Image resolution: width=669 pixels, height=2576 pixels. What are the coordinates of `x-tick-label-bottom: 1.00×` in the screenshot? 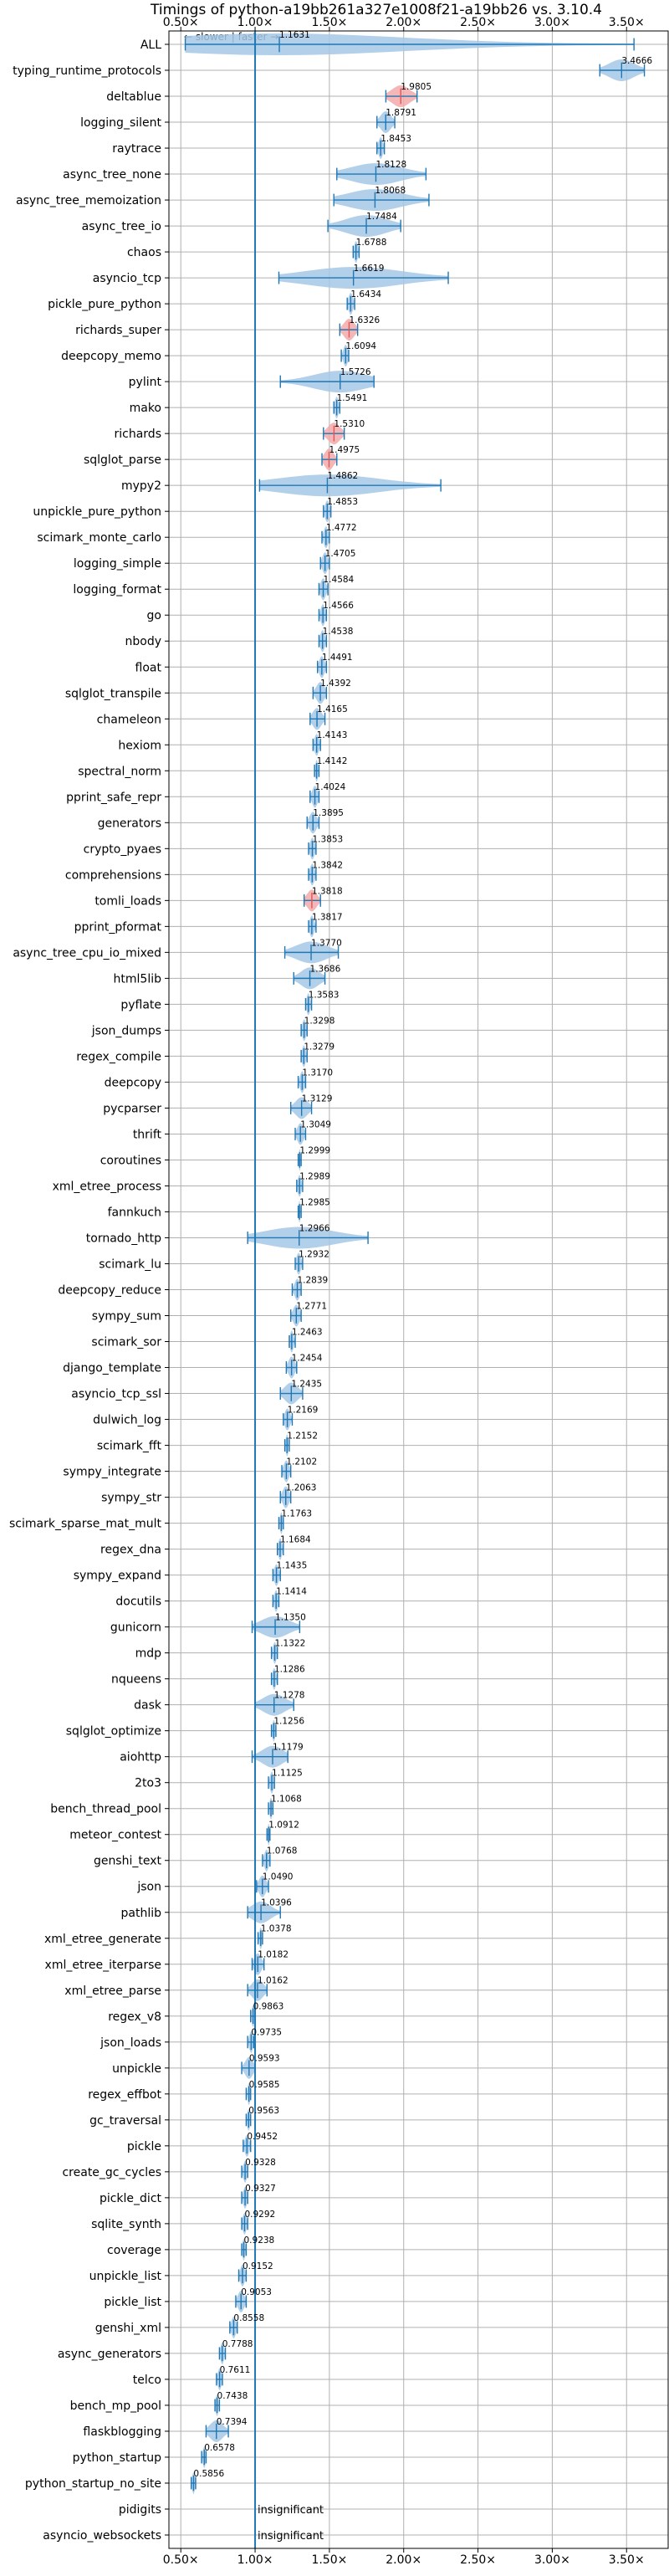 It's located at (255, 2560).